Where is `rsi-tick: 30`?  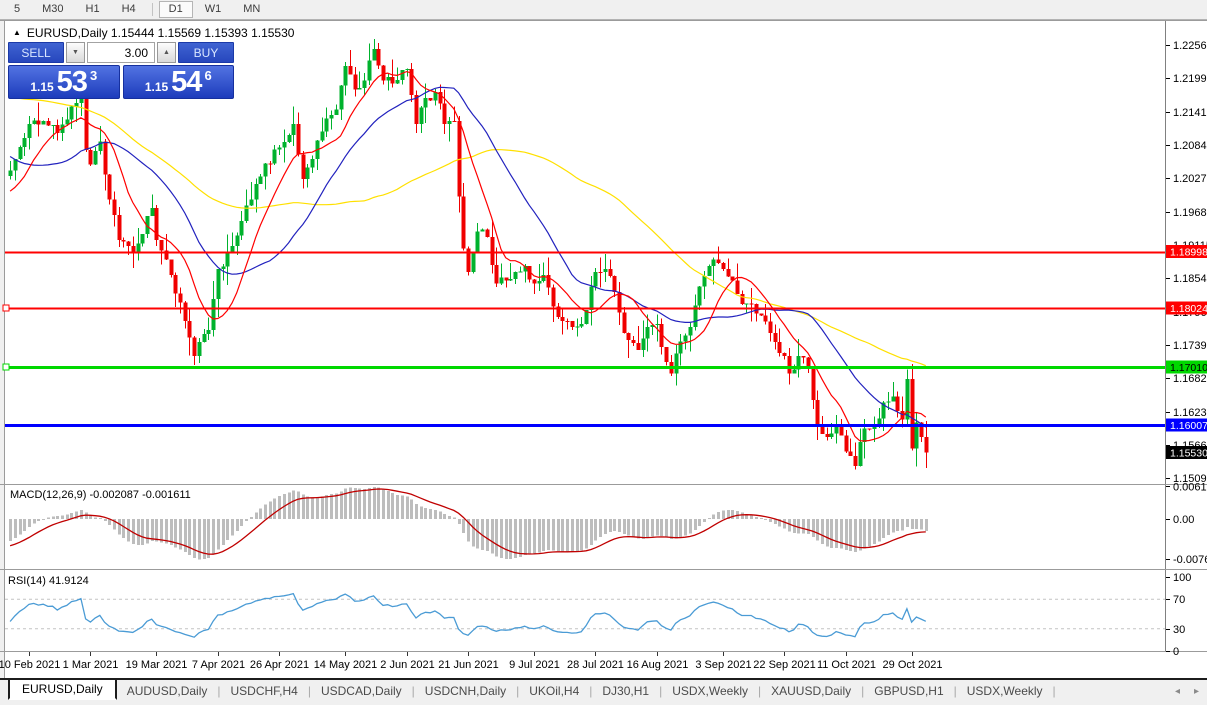
rsi-tick: 30 is located at coordinates (1179, 630).